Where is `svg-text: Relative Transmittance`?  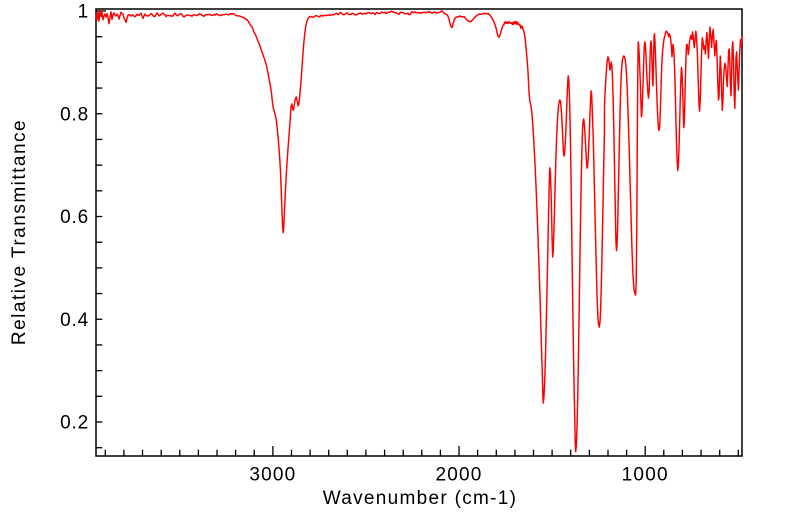
svg-text: Relative Transmittance is located at coordinates (19, 232).